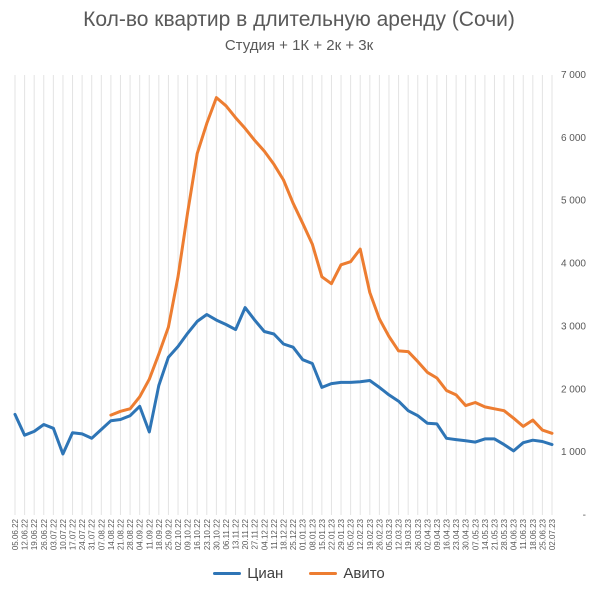 The width and height of the screenshot is (598, 597). I want to click on x-tick-label: 23.10.22, so click(207, 534).